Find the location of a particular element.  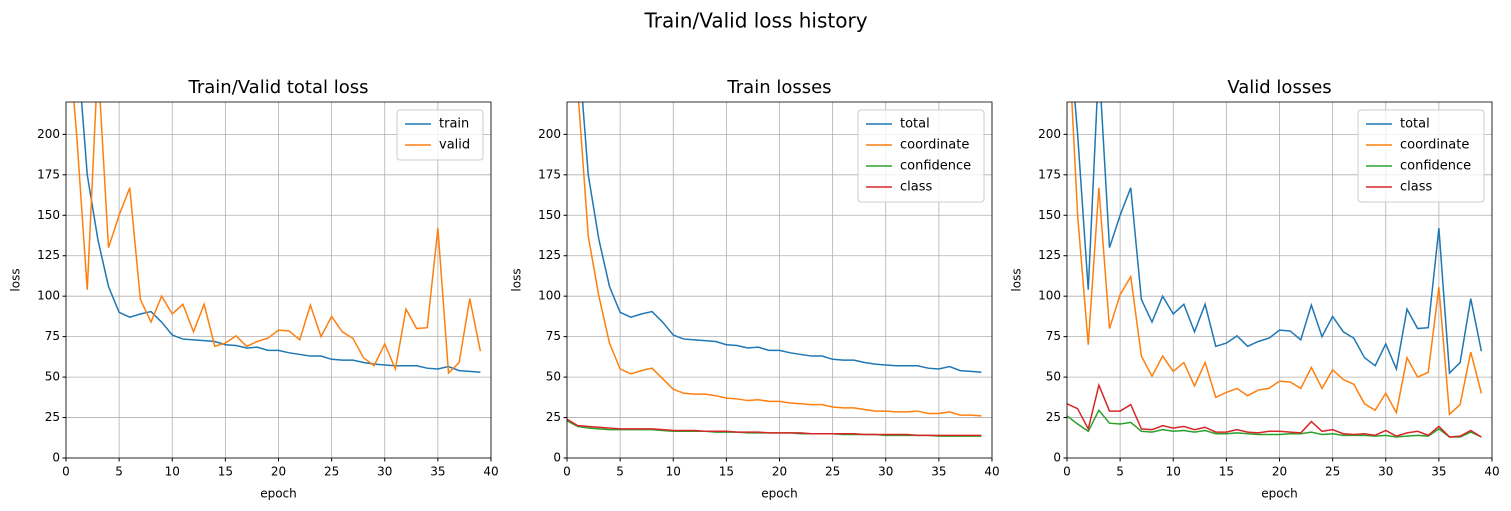

legend-label: valid is located at coordinates (454, 145).